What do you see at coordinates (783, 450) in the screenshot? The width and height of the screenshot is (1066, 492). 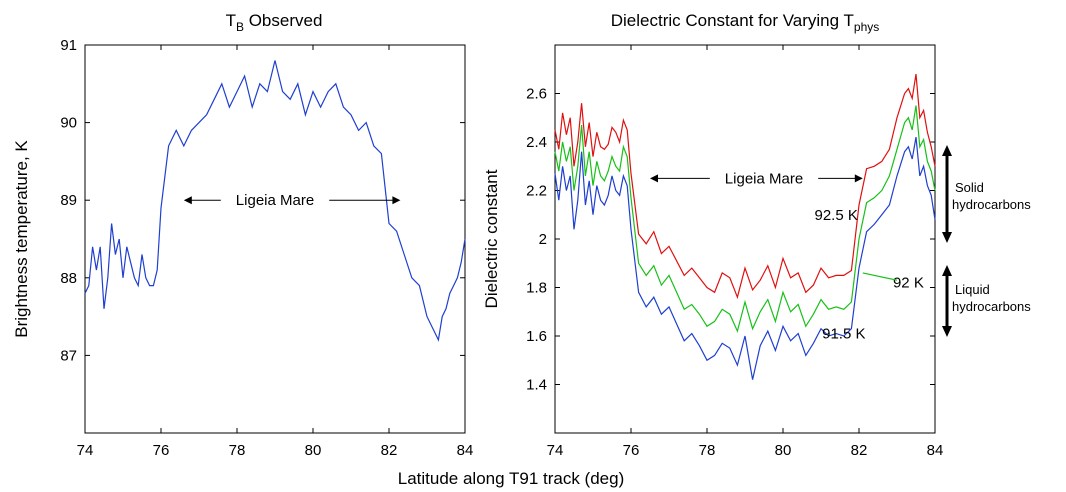 I see `right-xtick-label: 80` at bounding box center [783, 450].